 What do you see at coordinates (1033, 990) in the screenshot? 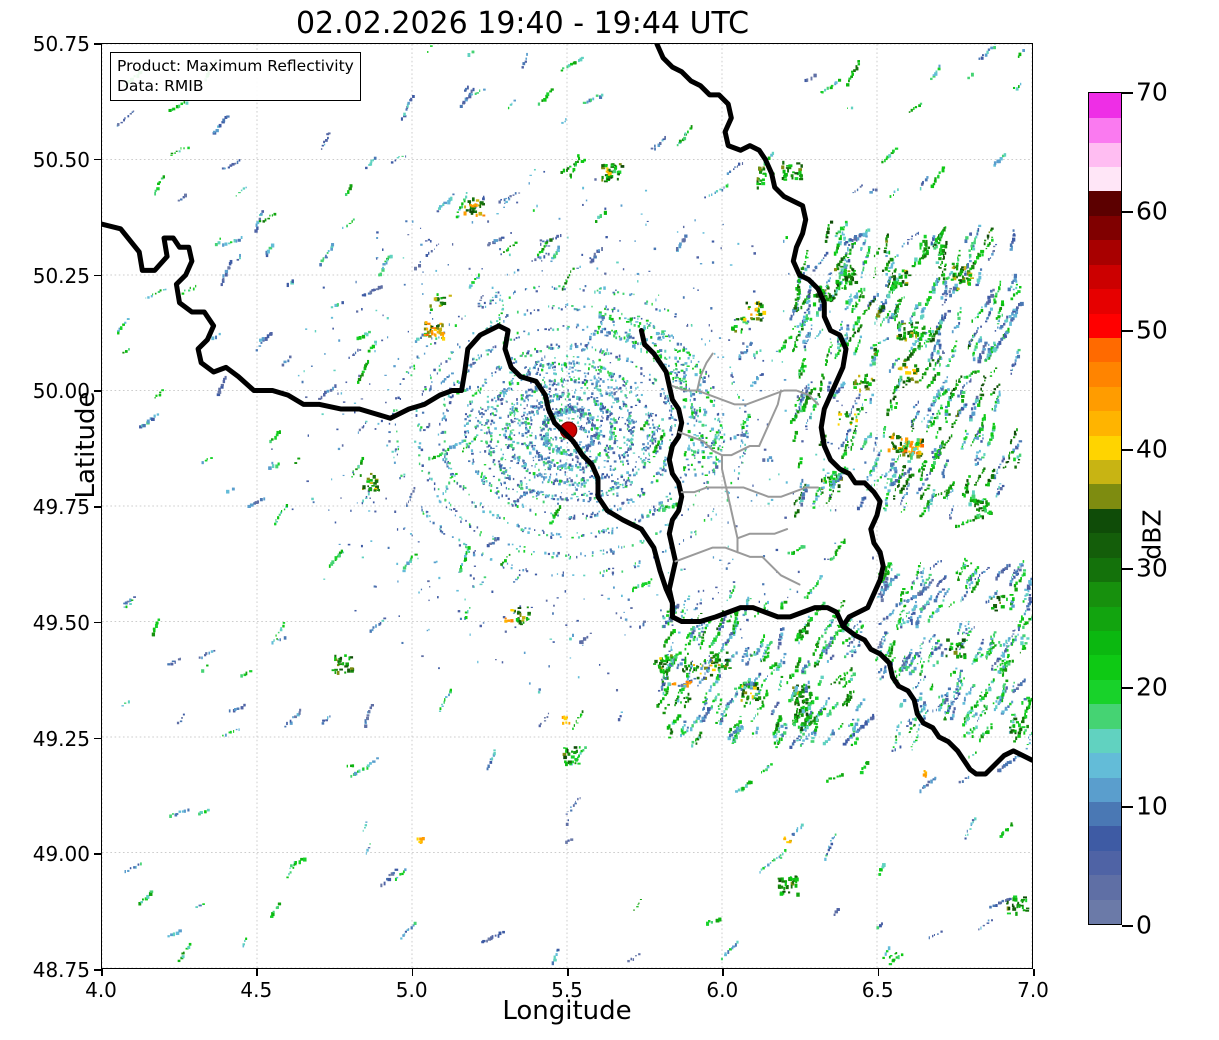
I see `x-tick-label: 7.0` at bounding box center [1033, 990].